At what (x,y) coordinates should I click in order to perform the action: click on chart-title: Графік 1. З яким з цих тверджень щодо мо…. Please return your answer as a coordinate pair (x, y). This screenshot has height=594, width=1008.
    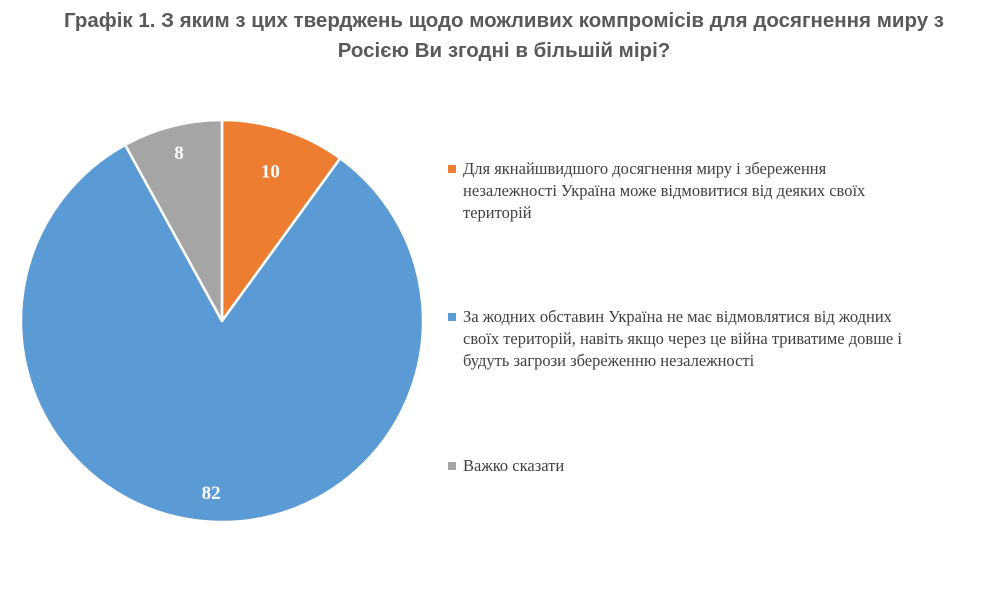
    Looking at the image, I should click on (504, 36).